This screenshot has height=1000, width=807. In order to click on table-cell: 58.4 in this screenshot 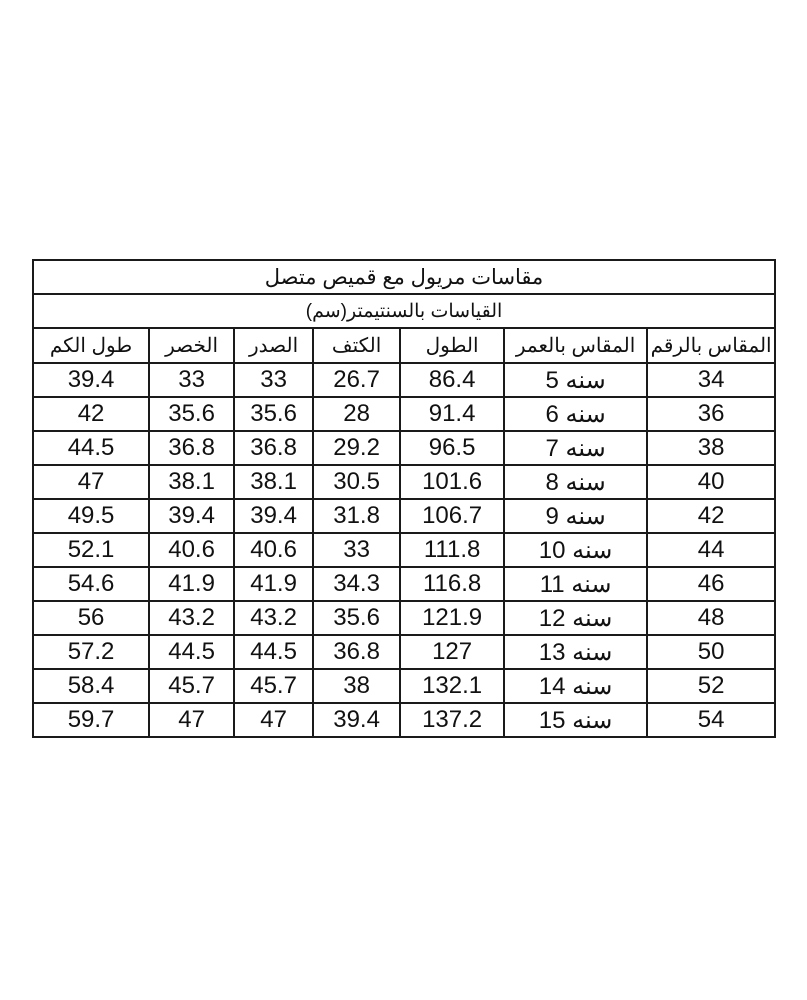, I will do `click(91, 686)`.